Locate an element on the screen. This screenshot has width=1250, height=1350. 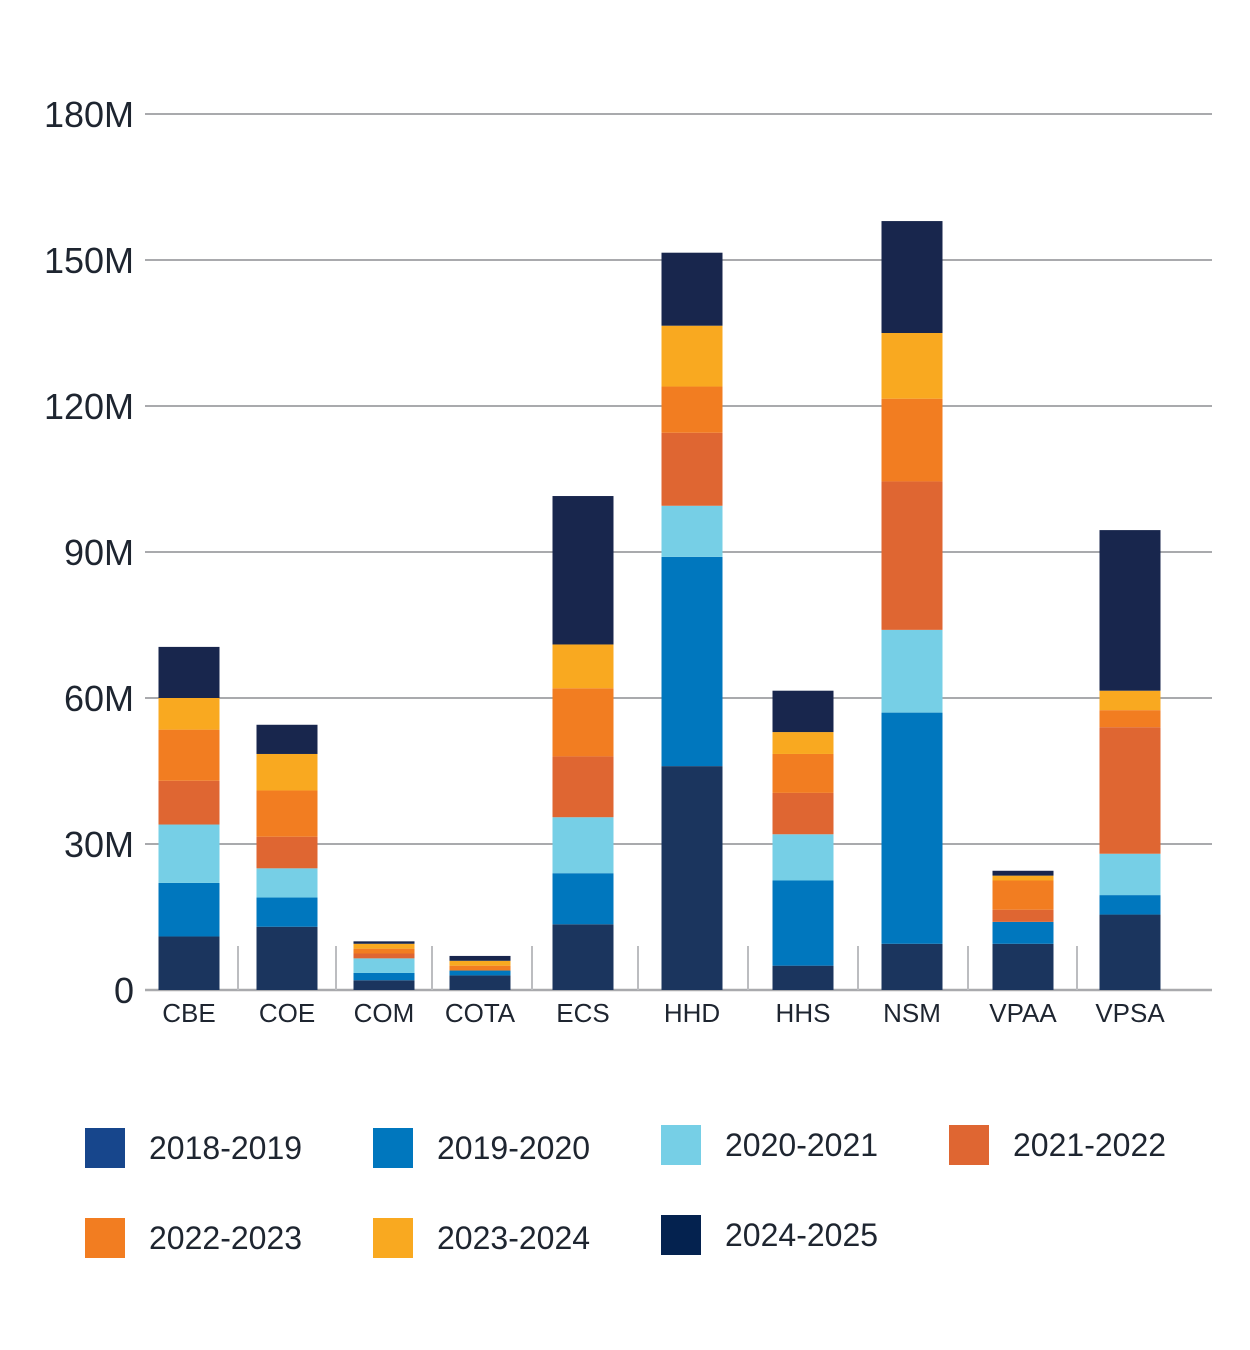
bar-segment-cota-2023-2024 is located at coordinates (480, 963).